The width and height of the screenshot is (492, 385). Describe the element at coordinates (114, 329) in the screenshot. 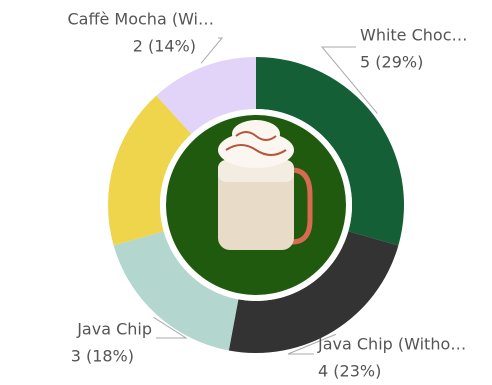

I see `category-label: Java Chip` at that location.